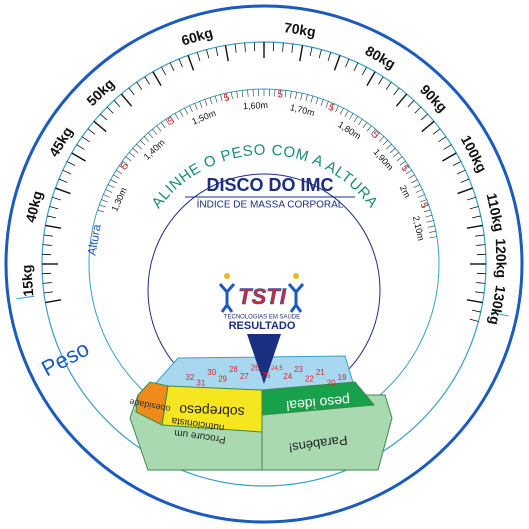  I want to click on ideal-band, so click(318, 398).